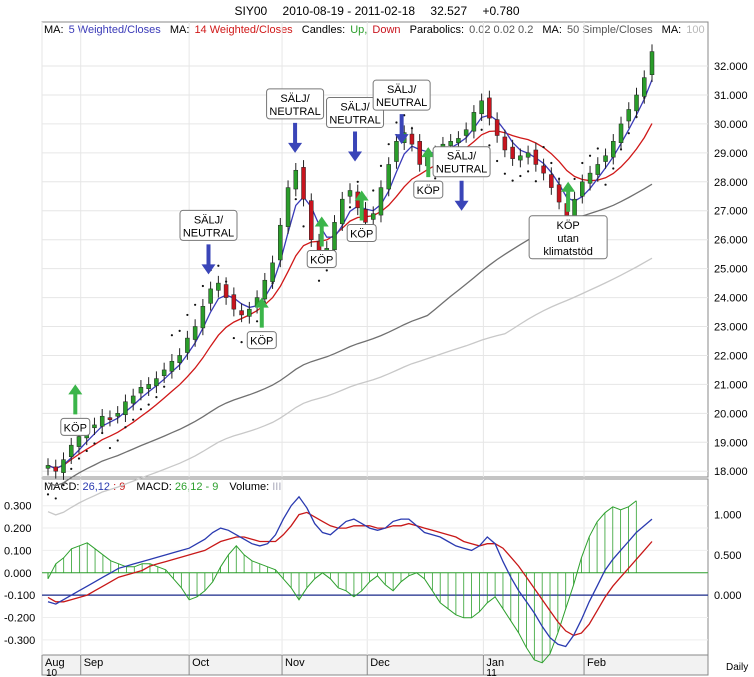  Describe the element at coordinates (380, 663) in the screenshot. I see `month-label: Dec` at that location.